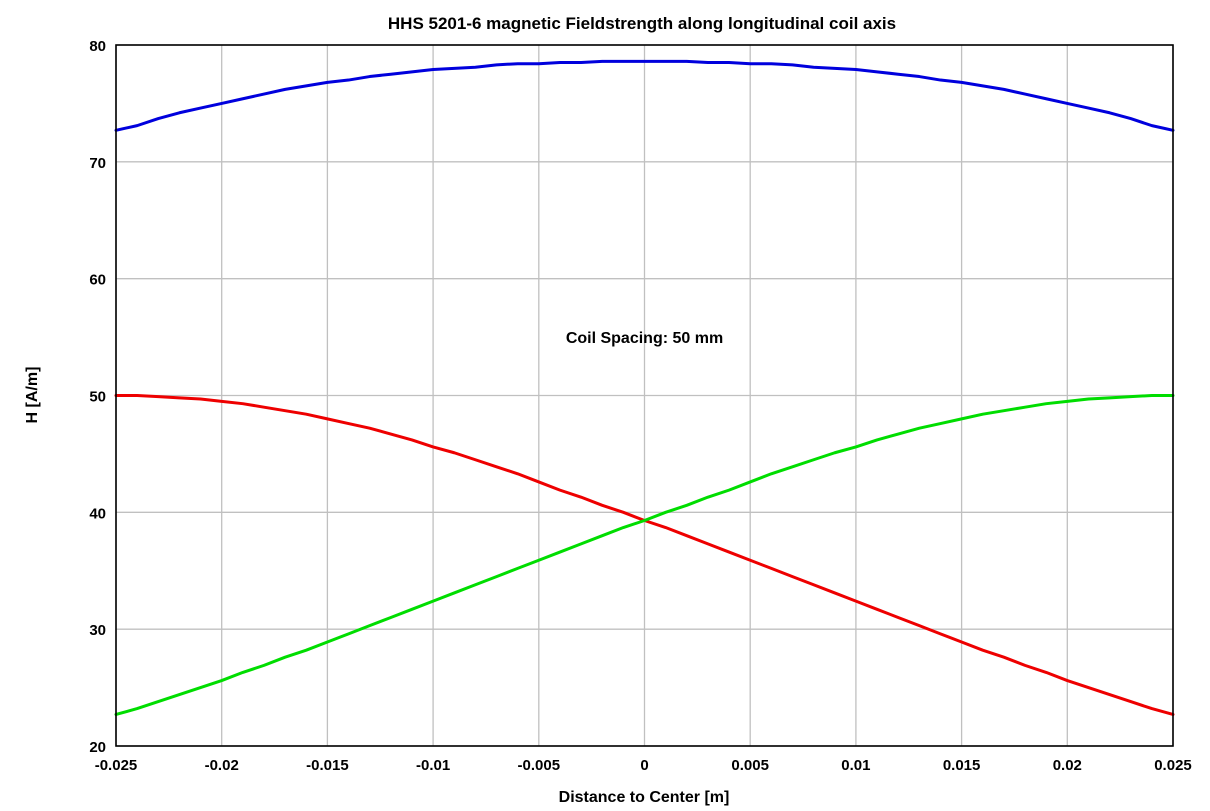 This screenshot has height=811, width=1210. What do you see at coordinates (97, 747) in the screenshot?
I see `y-tick-label: 20` at bounding box center [97, 747].